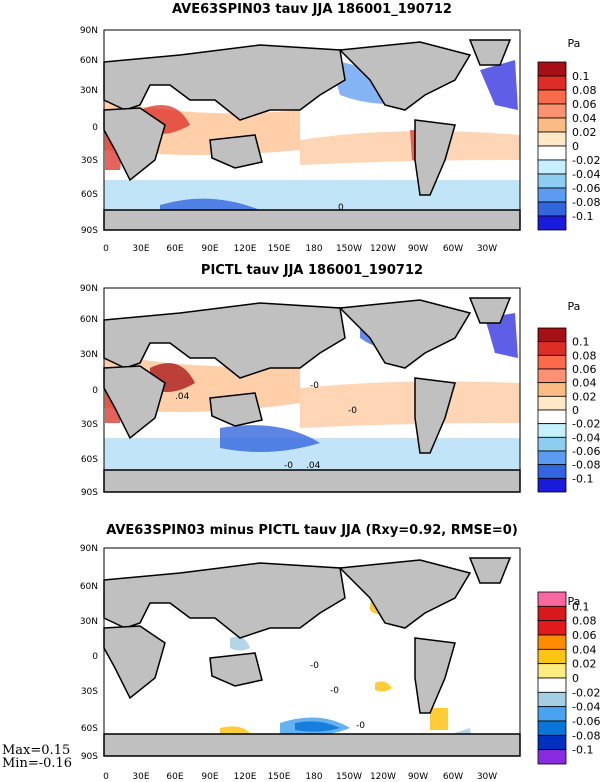 The width and height of the screenshot is (612, 782). I want to click on contour-labels: -0 -0 -0, so click(337, 696).